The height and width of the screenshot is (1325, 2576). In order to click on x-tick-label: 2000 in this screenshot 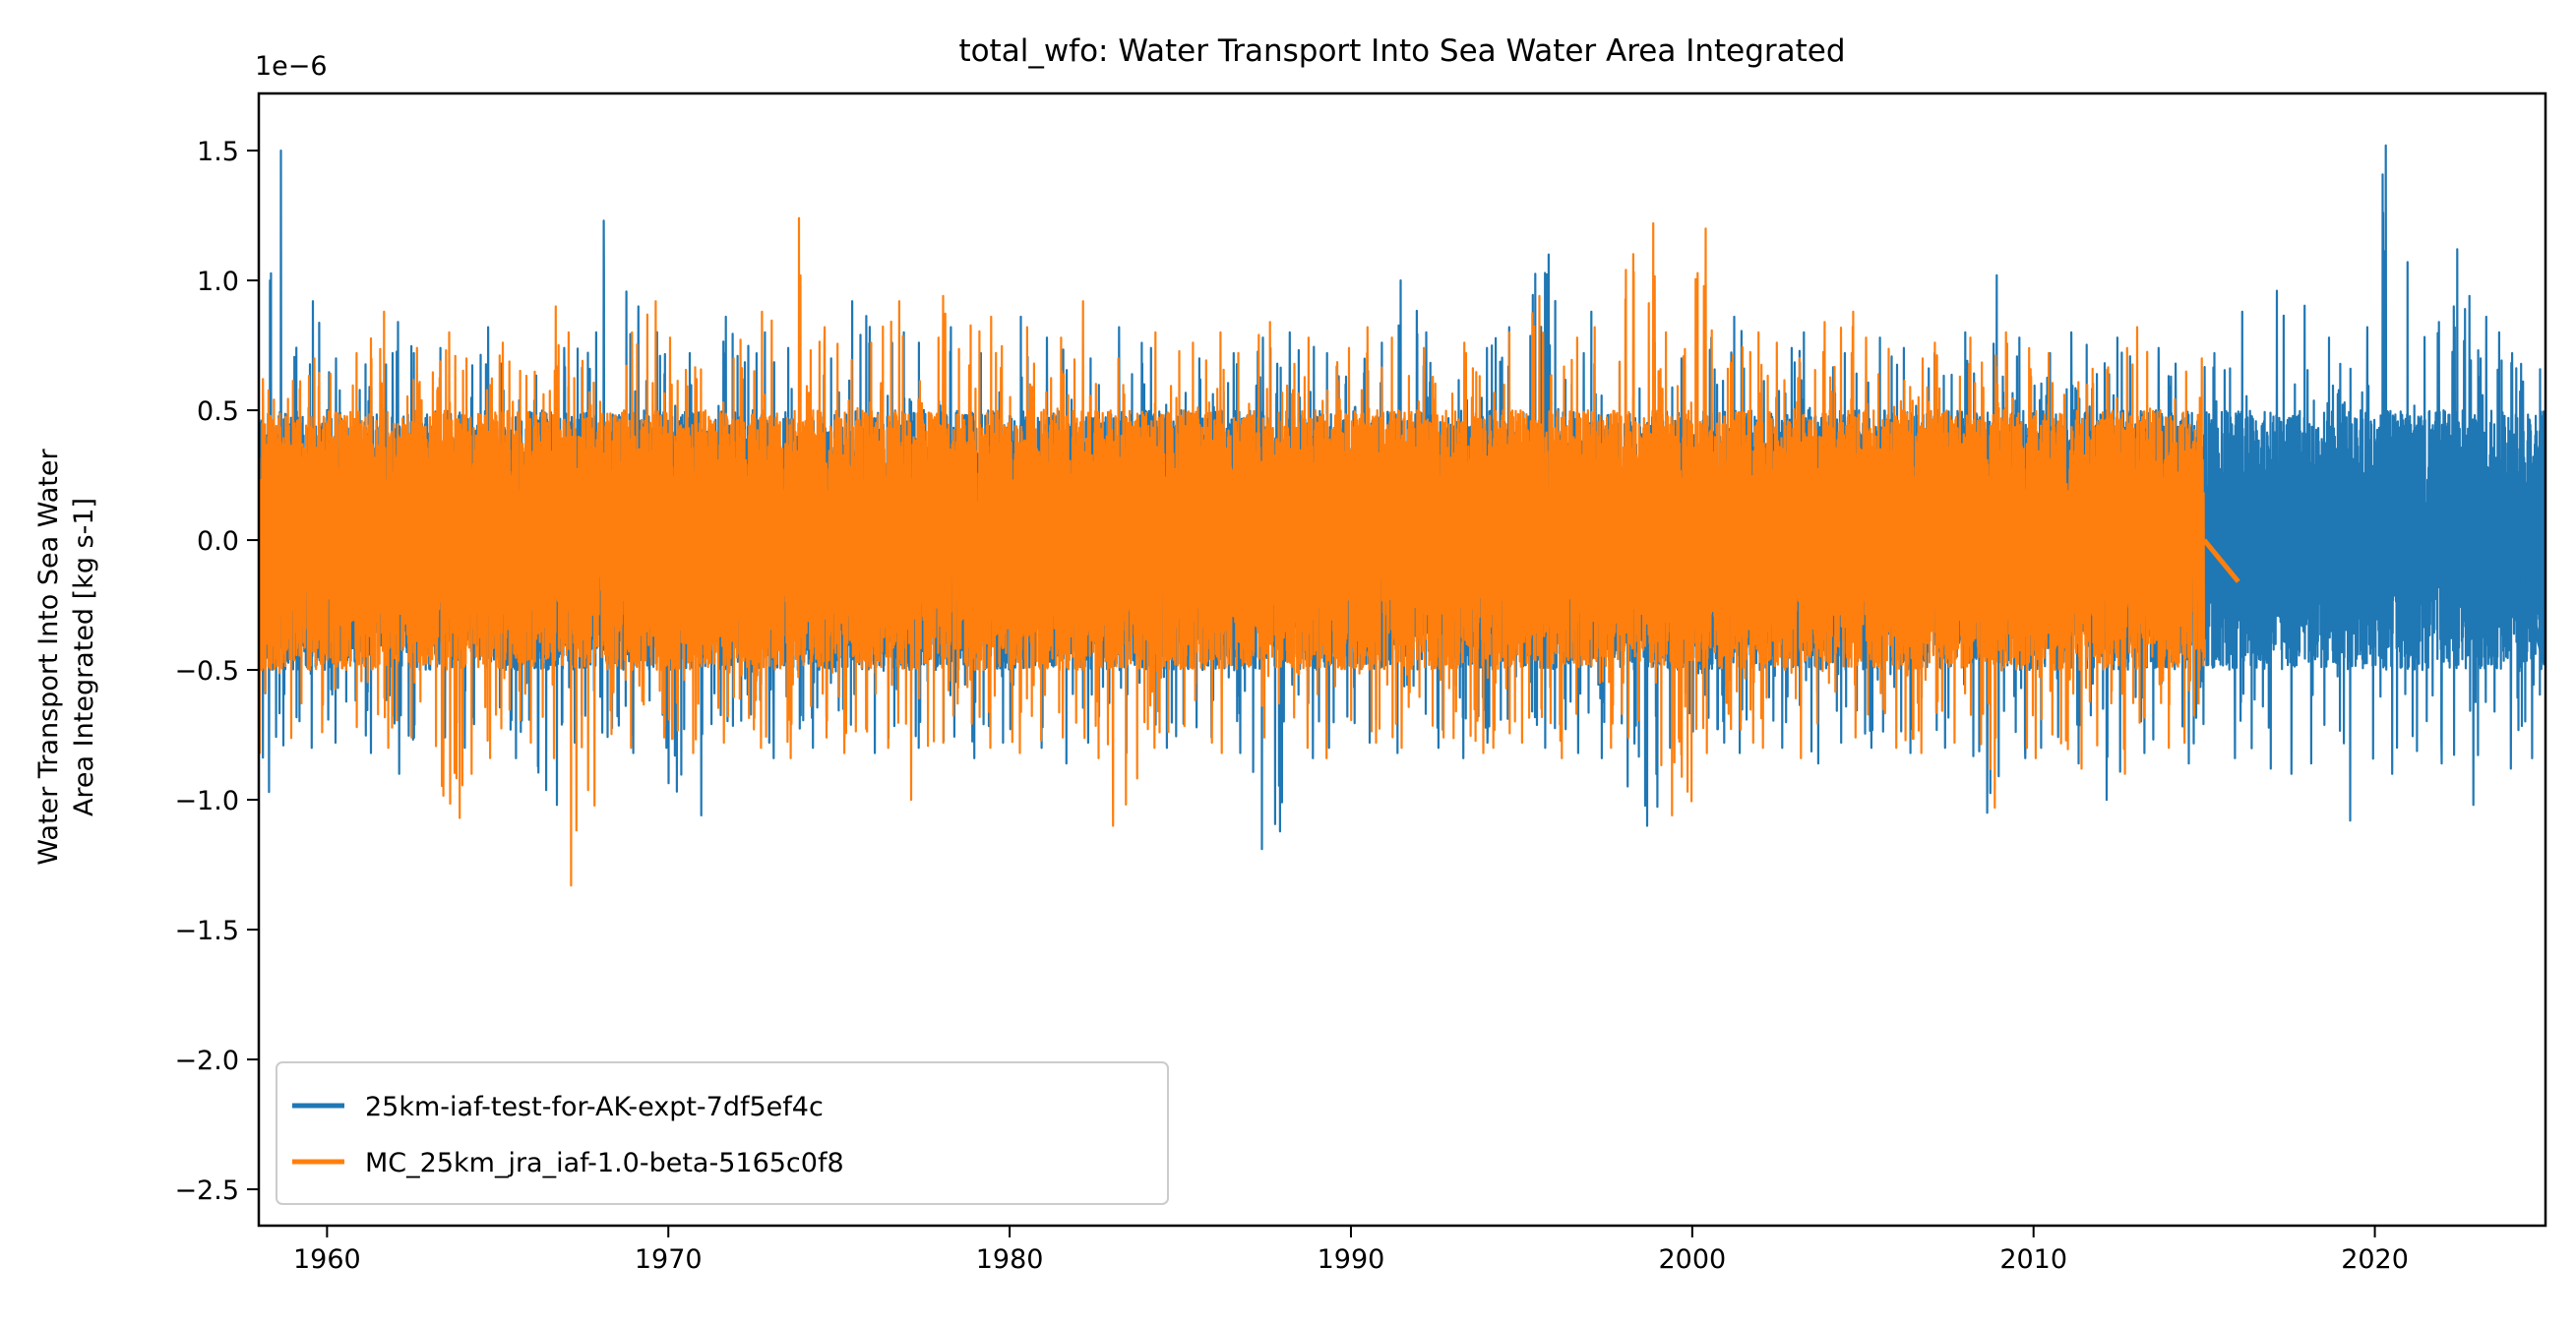, I will do `click(1692, 1259)`.